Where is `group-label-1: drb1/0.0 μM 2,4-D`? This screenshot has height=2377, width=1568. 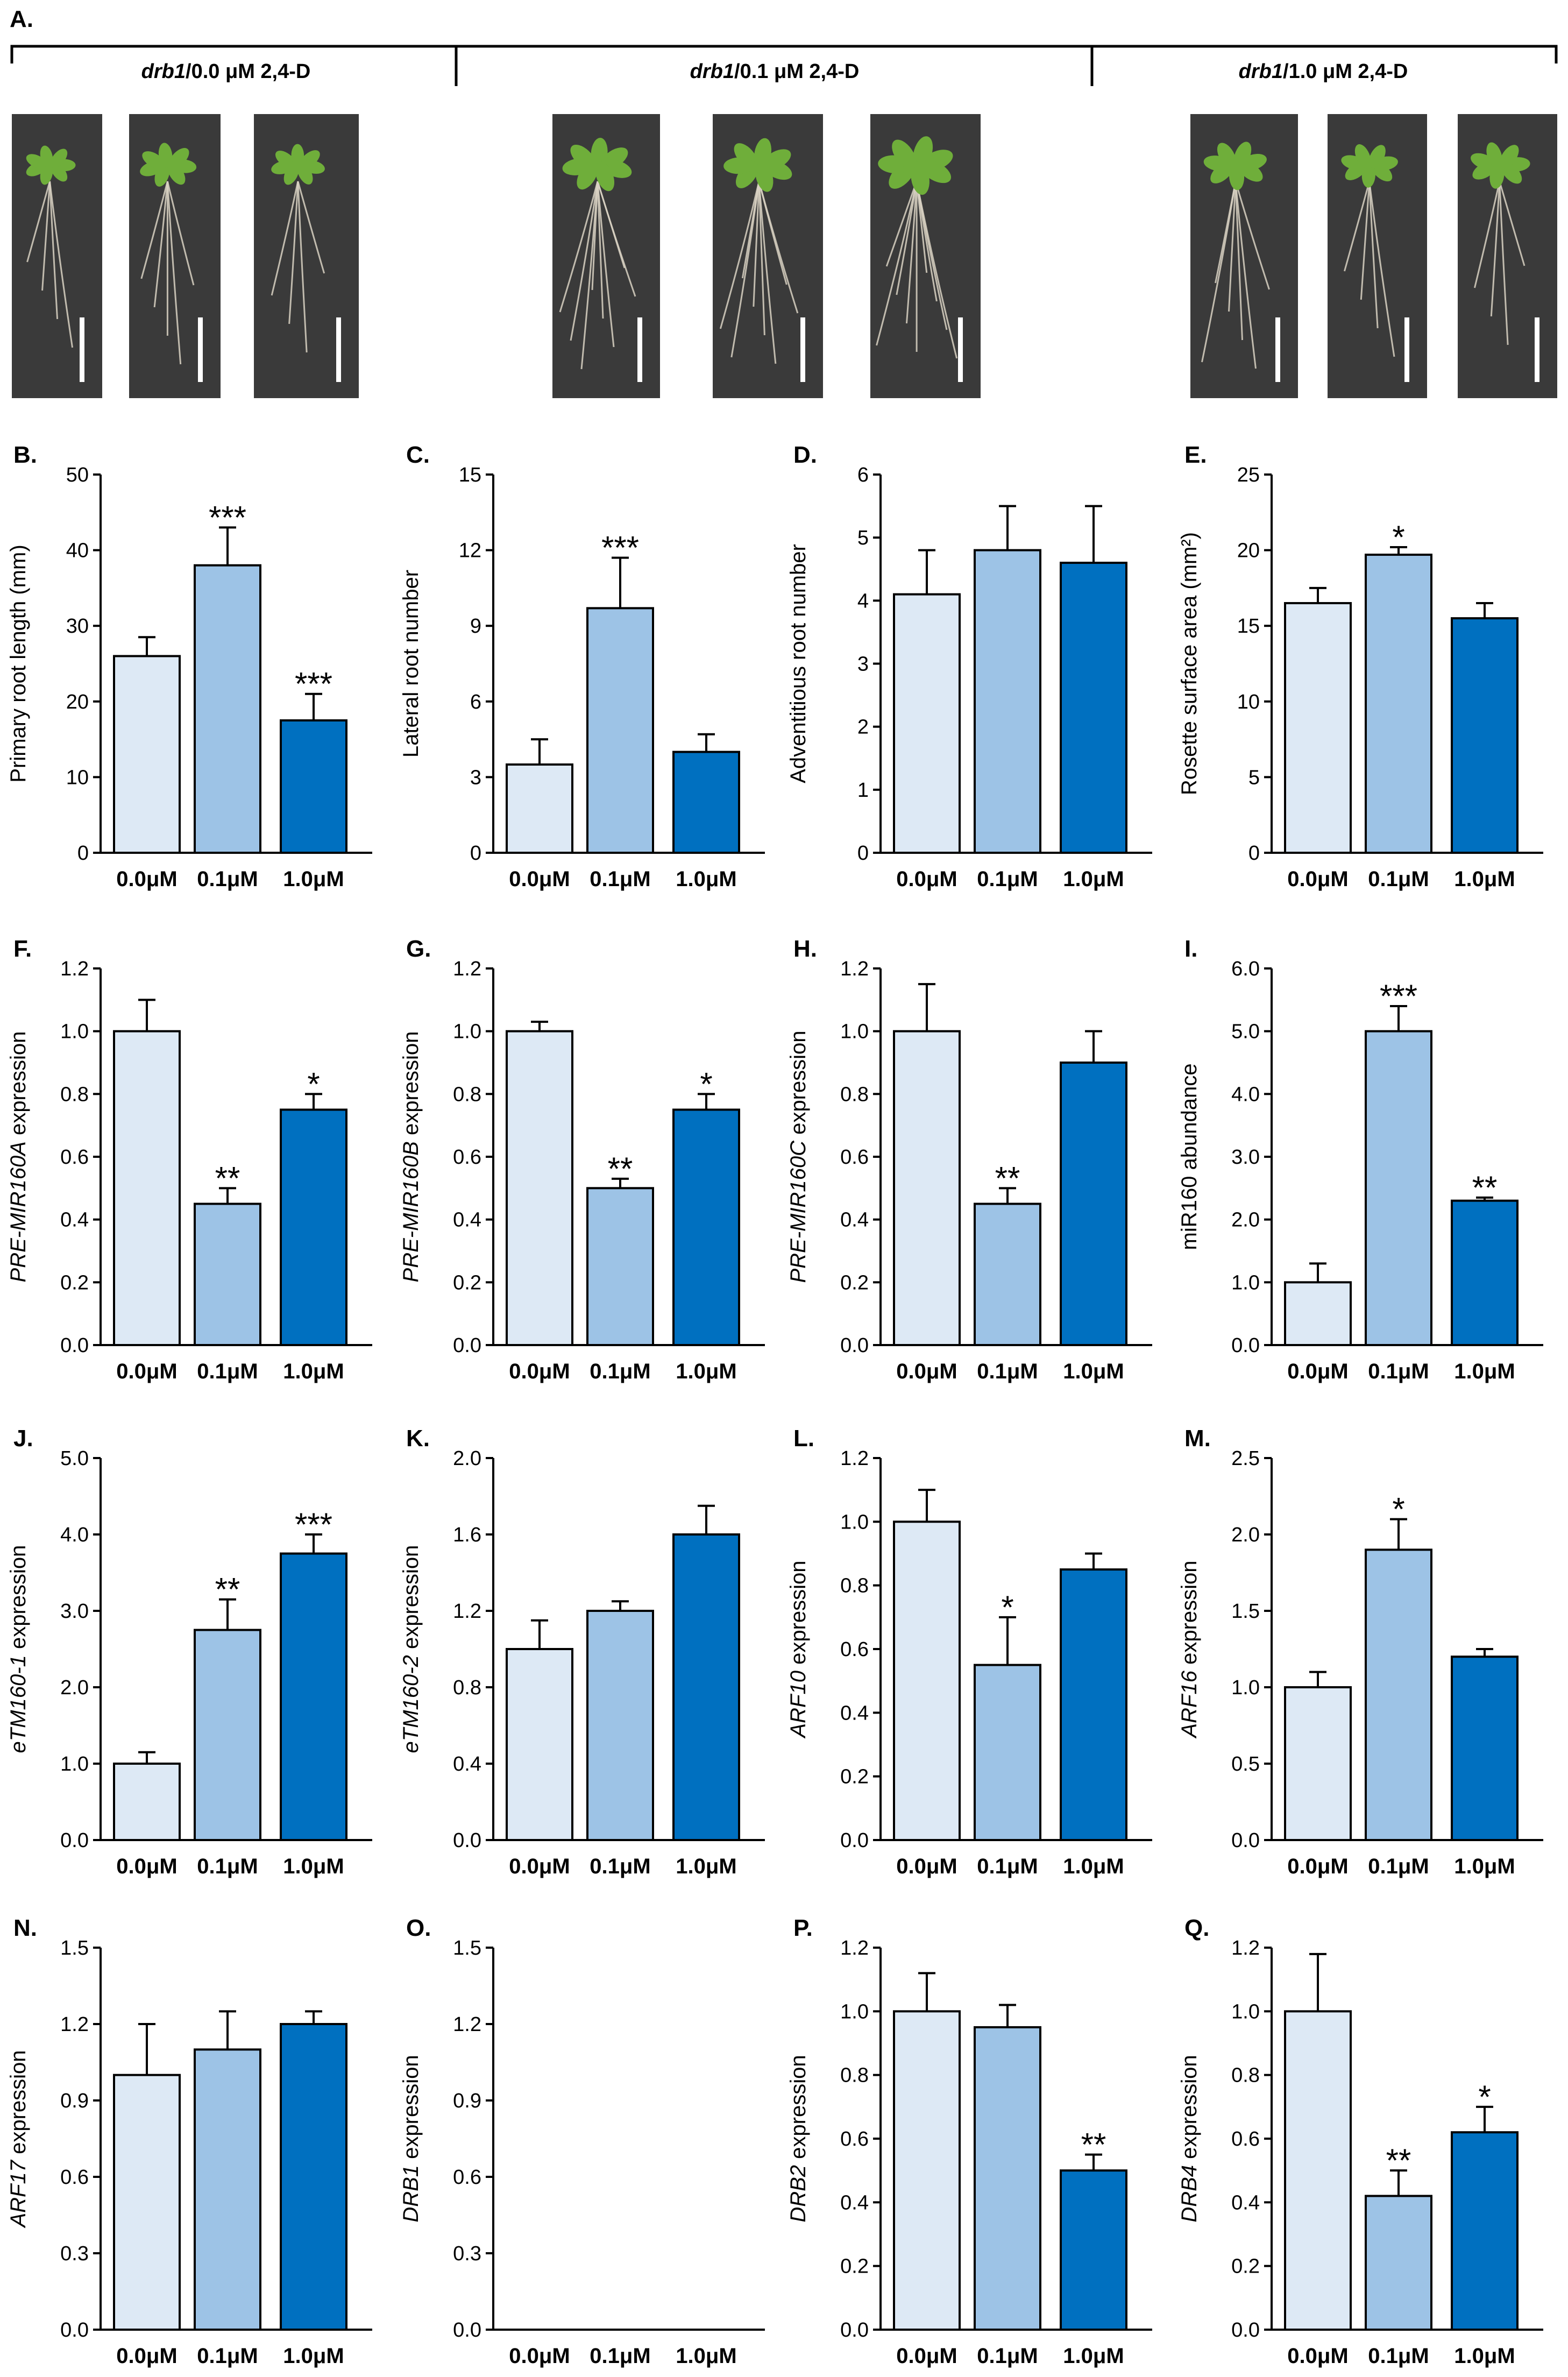
group-label-1: drb1/0.0 μM 2,4-D is located at coordinates (226, 72).